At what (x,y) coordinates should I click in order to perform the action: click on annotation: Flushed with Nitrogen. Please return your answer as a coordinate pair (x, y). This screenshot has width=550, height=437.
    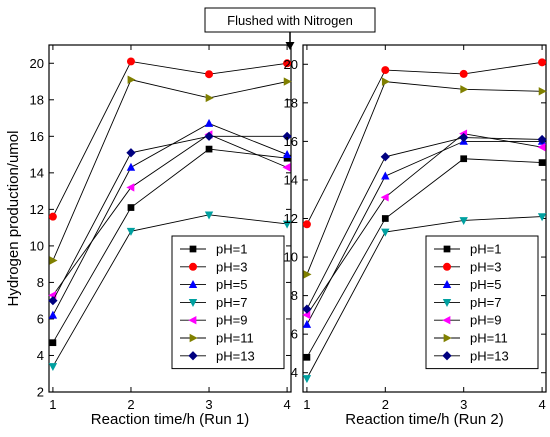
    Looking at the image, I should click on (290, 28).